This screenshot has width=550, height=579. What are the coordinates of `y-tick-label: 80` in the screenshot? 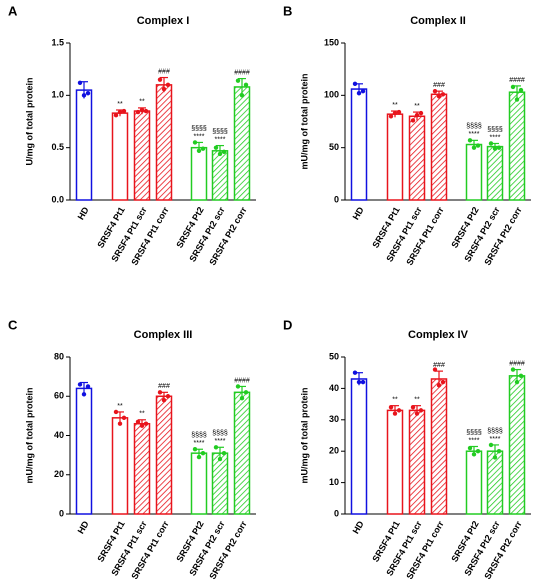 It's located at (59, 356).